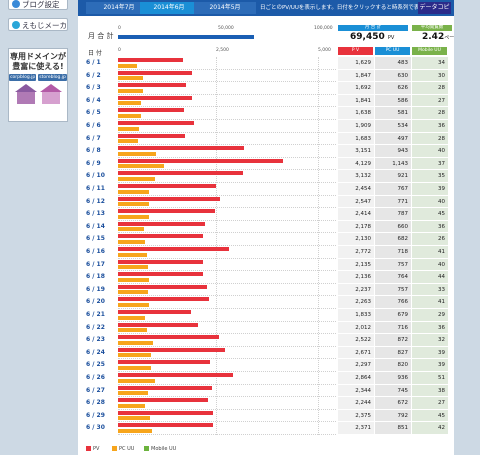 Image resolution: width=480 pixels, height=455 pixels. What do you see at coordinates (430, 265) in the screenshot?
I see `mobile-uu-cell: 40` at bounding box center [430, 265].